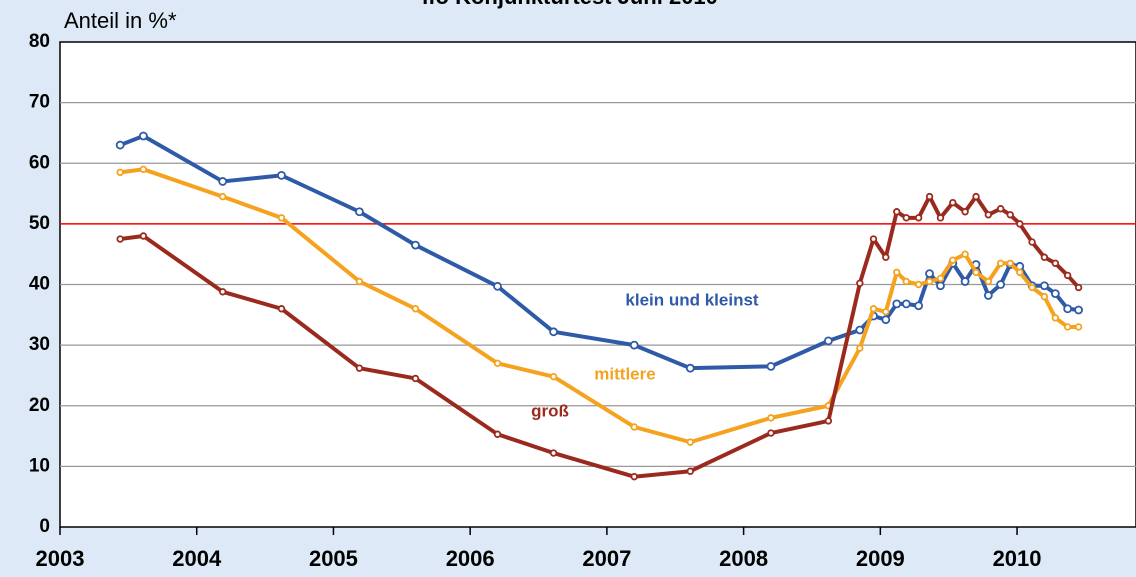  What do you see at coordinates (39, 41) in the screenshot?
I see `y-tick-label: 80` at bounding box center [39, 41].